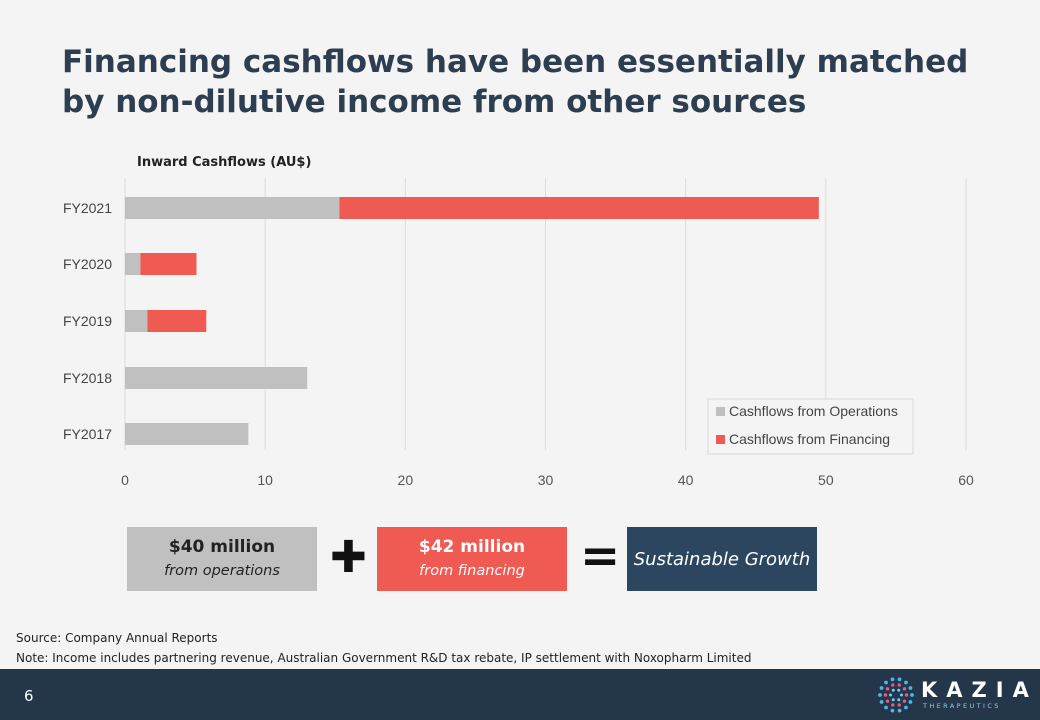 The width and height of the screenshot is (1040, 720). What do you see at coordinates (966, 480) in the screenshot?
I see `x-tick-label: 60` at bounding box center [966, 480].